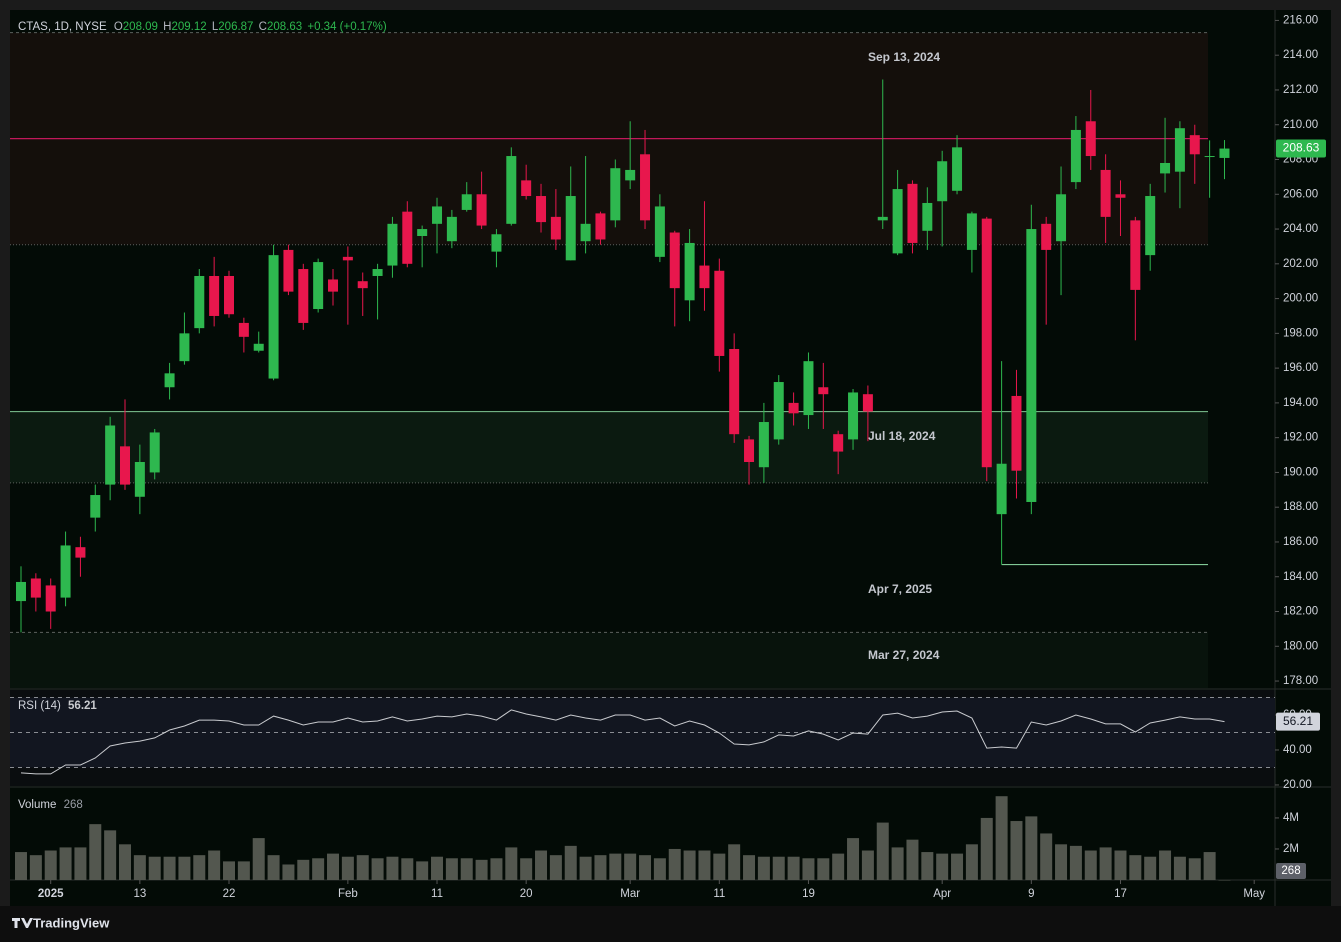  I want to click on x-tick-label: 22, so click(229, 894).